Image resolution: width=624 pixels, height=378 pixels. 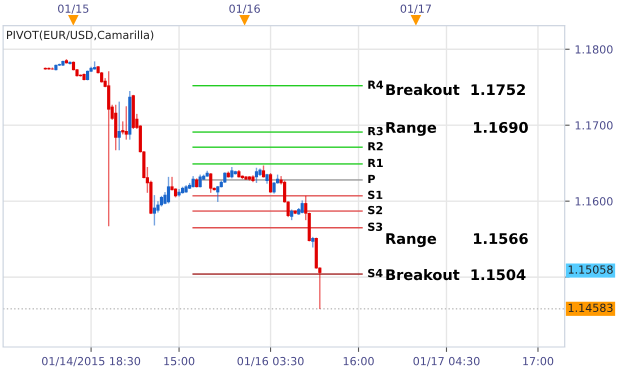 I want to click on series-label: S1, so click(x=375, y=195).